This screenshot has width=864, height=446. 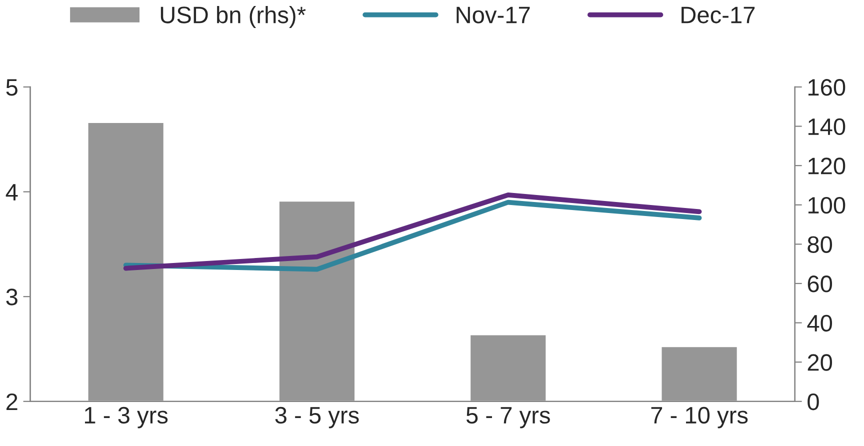 What do you see at coordinates (827, 127) in the screenshot?
I see `y2-tick-label: 140` at bounding box center [827, 127].